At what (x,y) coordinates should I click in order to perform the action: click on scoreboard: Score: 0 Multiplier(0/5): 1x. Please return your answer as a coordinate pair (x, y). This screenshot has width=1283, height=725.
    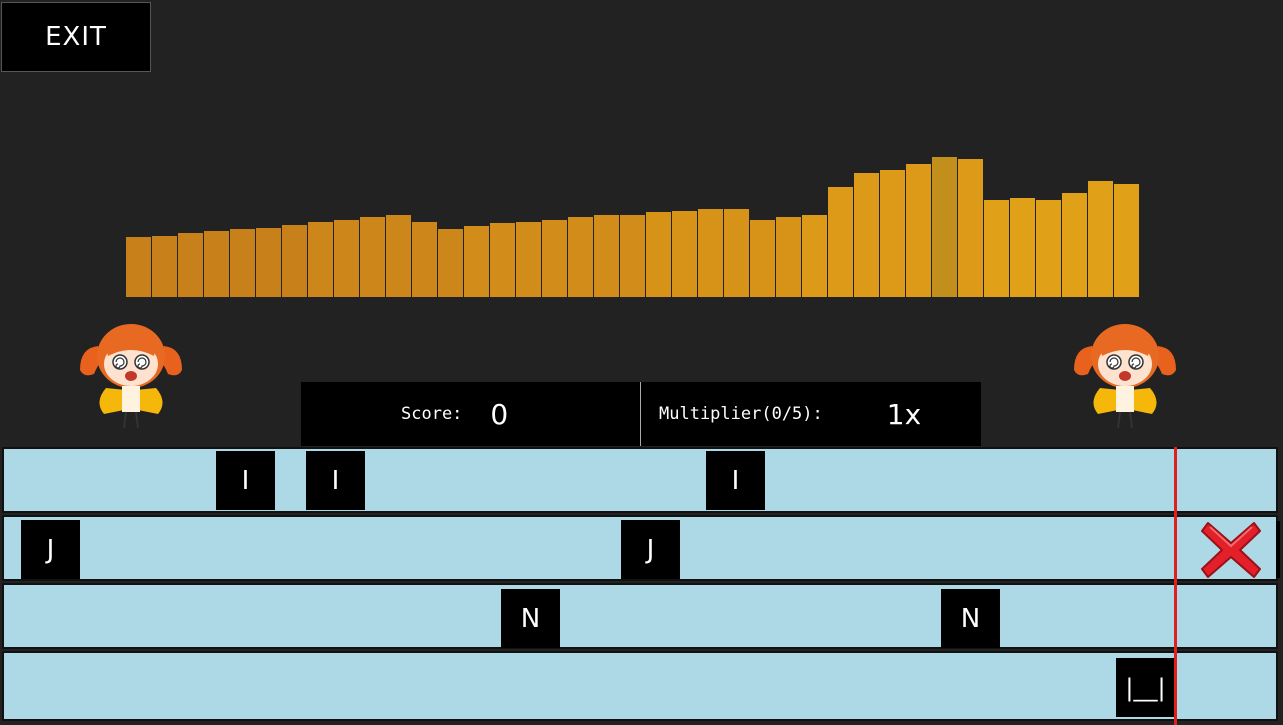
    Looking at the image, I should click on (641, 414).